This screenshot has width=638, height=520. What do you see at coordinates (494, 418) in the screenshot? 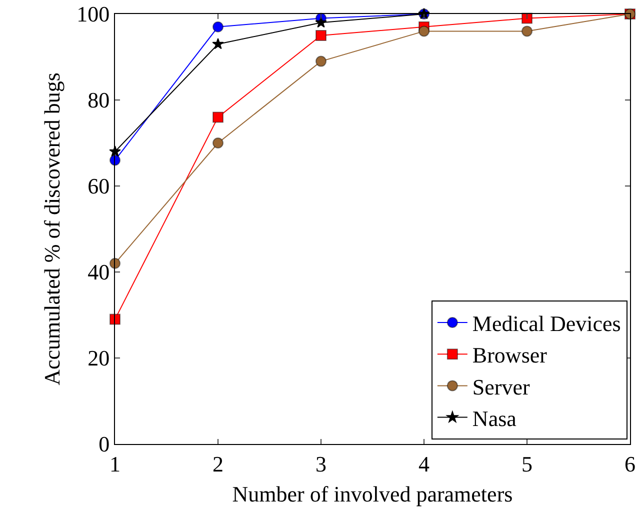
I see `legend-label: Nasa` at bounding box center [494, 418].